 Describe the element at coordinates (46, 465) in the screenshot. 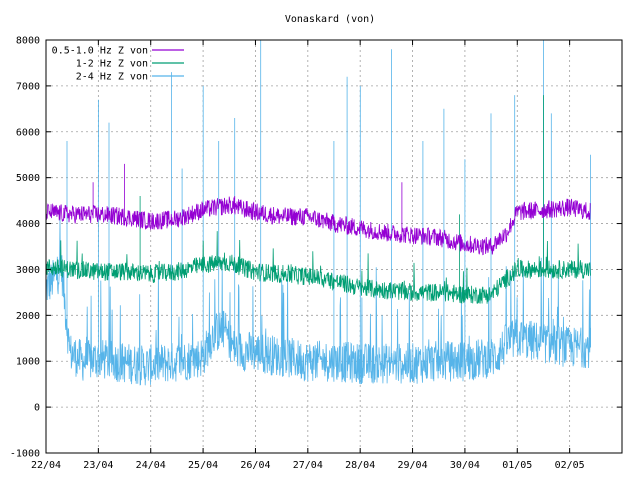

I see `x-tick-label: 22/04` at that location.